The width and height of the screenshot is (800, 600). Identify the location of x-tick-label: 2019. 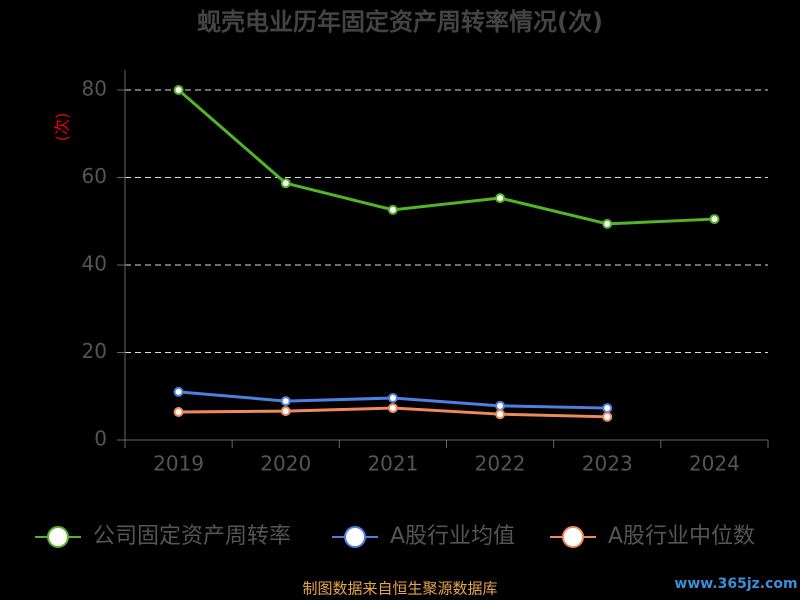
(178, 464).